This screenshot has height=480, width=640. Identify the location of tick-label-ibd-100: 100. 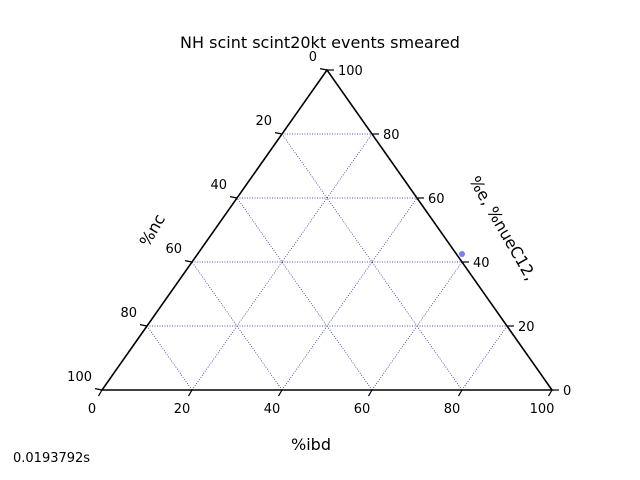
(542, 409).